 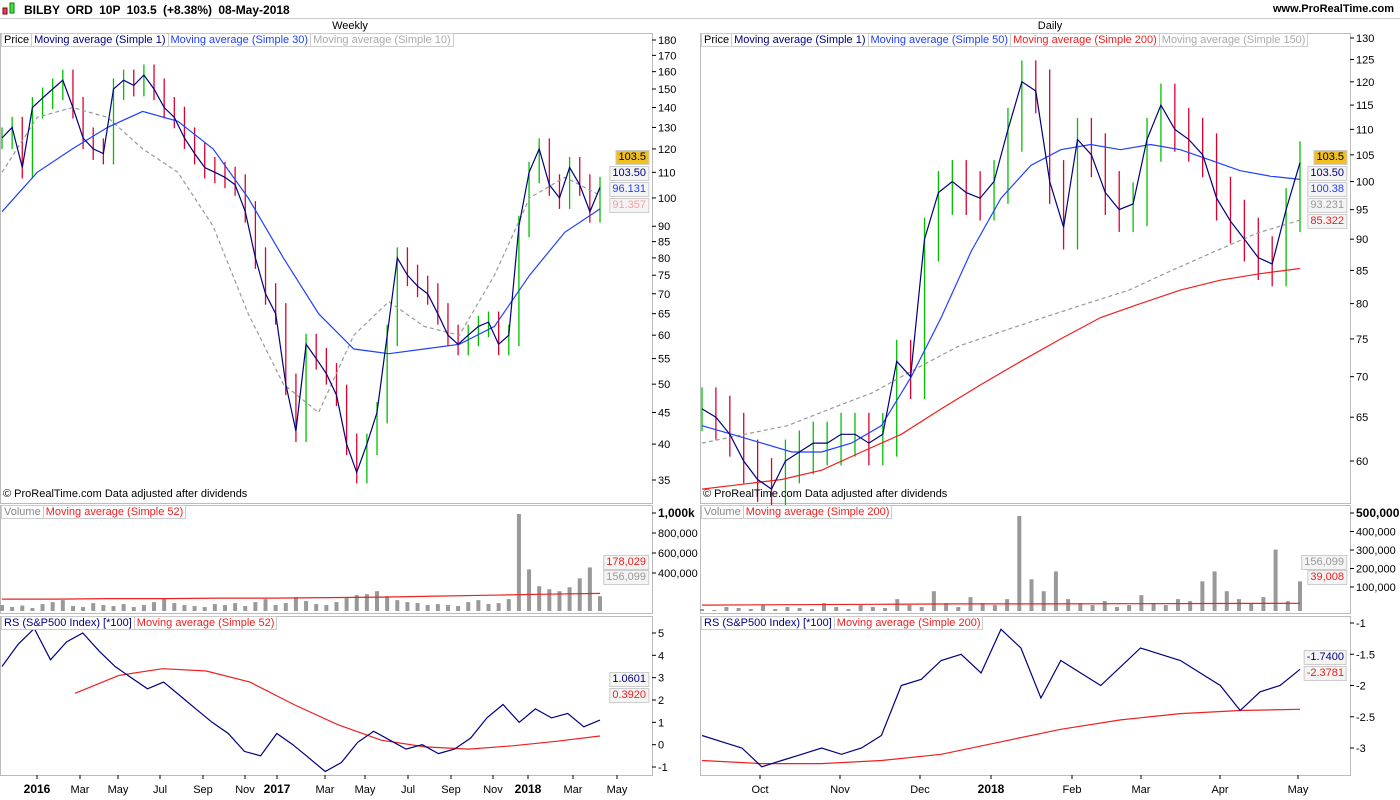 I want to click on daily-x-label: Feb, so click(x=1072, y=790).